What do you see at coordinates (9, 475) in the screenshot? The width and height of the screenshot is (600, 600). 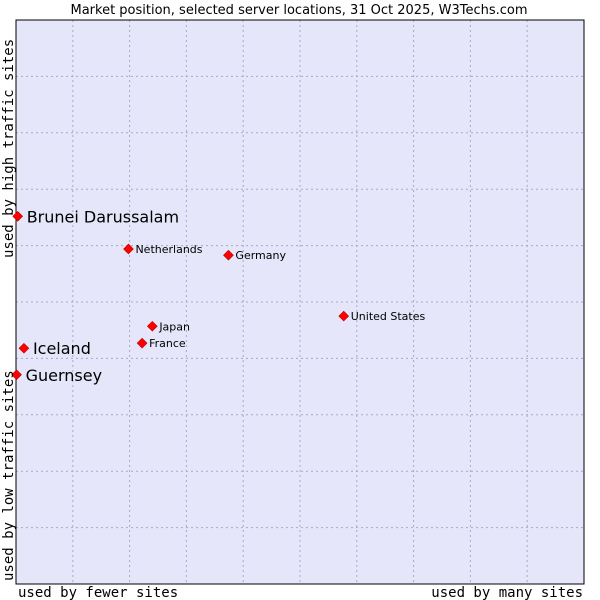 I see `y-axis-label-low: used by low traffic sites` at bounding box center [9, 475].